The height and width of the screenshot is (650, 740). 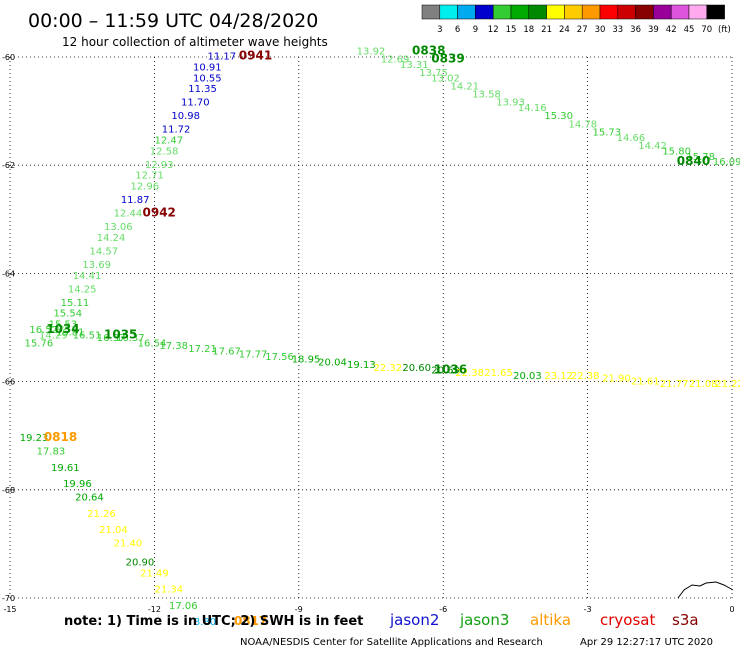 I want to click on swh-data-label: 15.78, so click(x=700, y=157).